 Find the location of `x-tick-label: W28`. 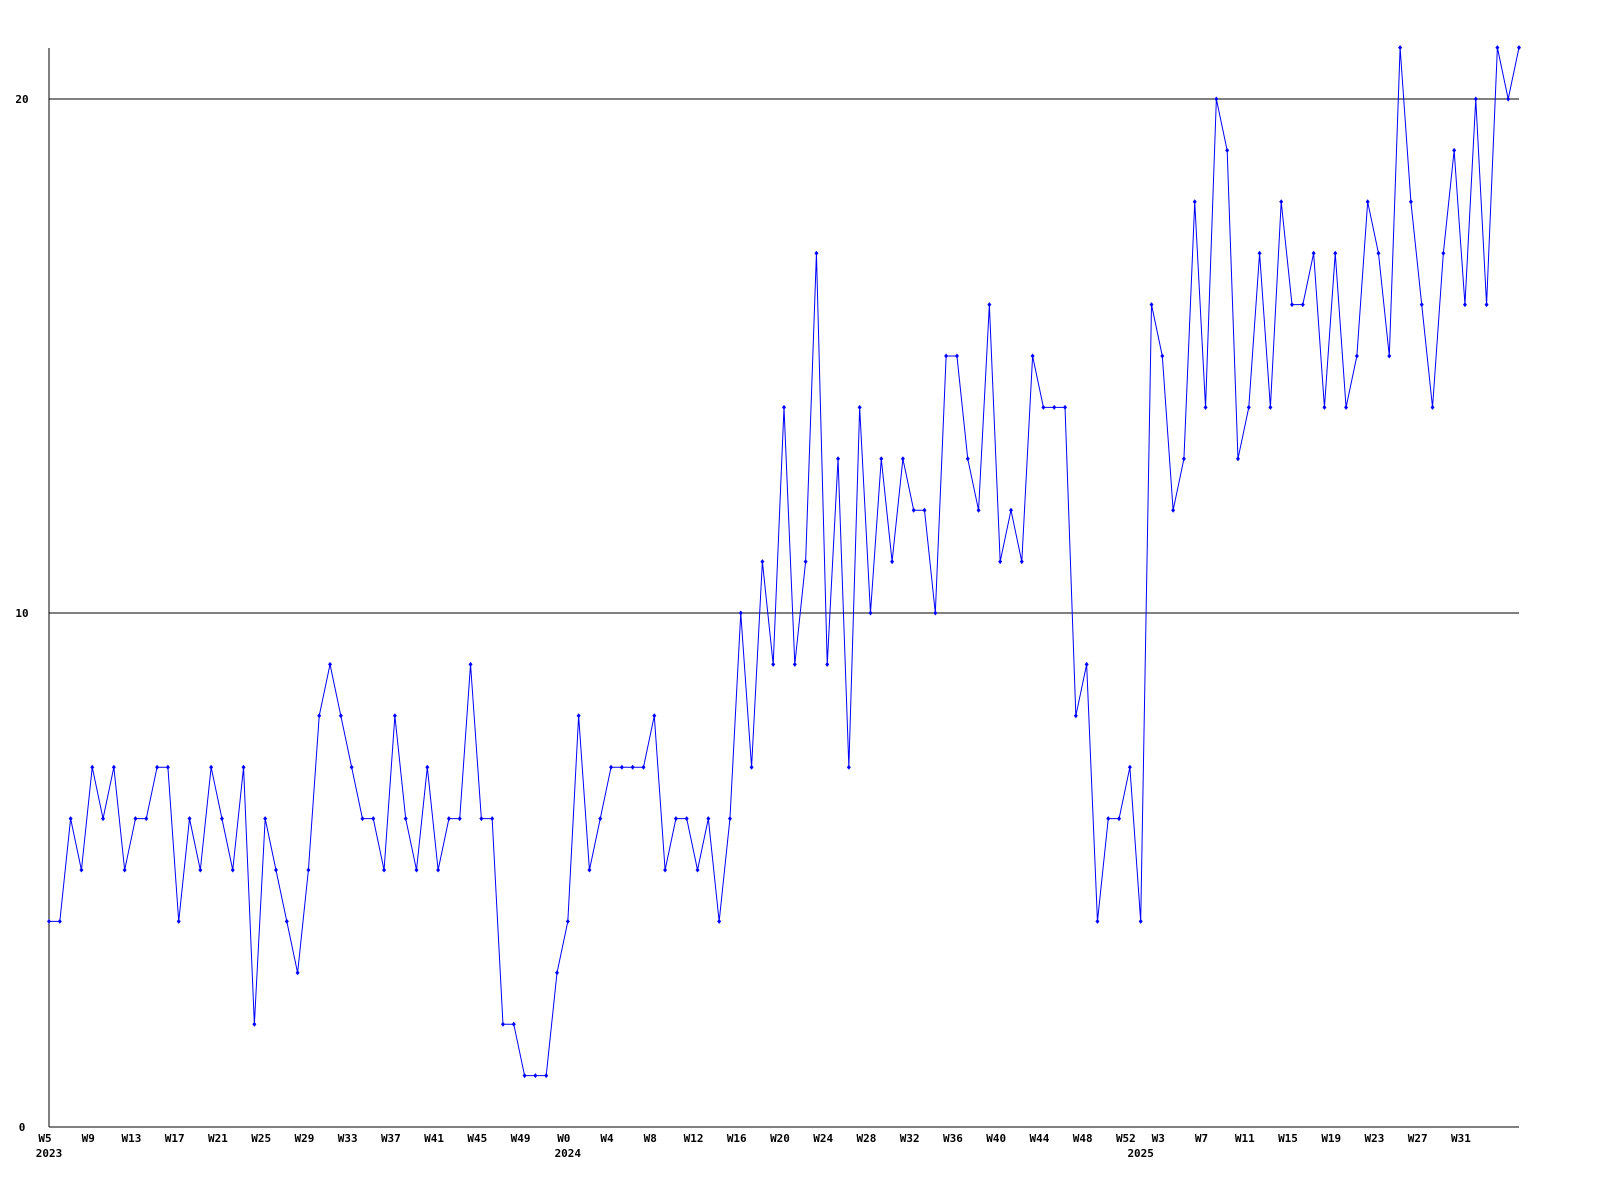

x-tick-label: W28 is located at coordinates (867, 1138).